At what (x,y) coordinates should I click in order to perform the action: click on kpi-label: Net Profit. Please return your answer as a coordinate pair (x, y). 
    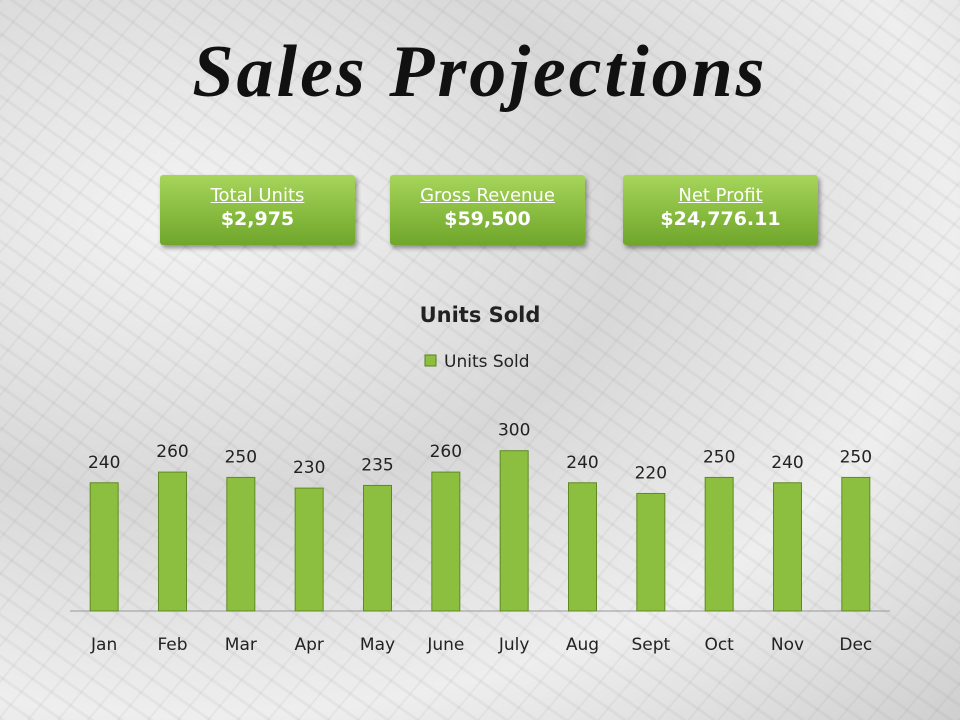
    Looking at the image, I should click on (720, 195).